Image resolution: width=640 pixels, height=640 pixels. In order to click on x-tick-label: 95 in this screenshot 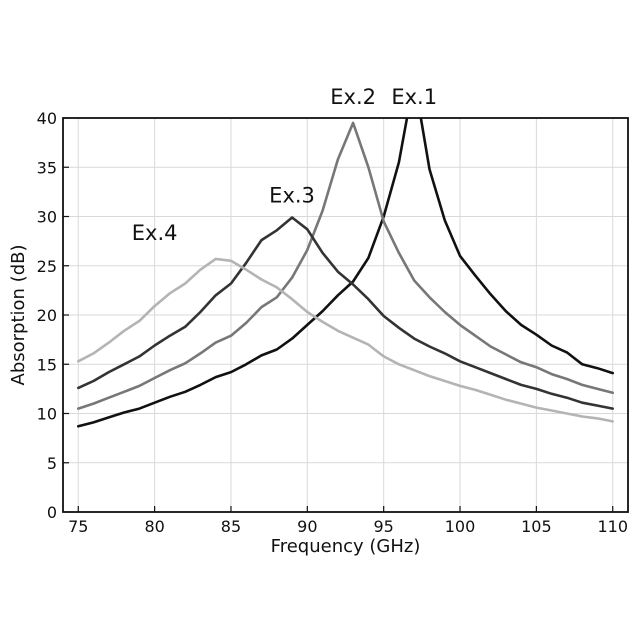, I will do `click(383, 526)`.